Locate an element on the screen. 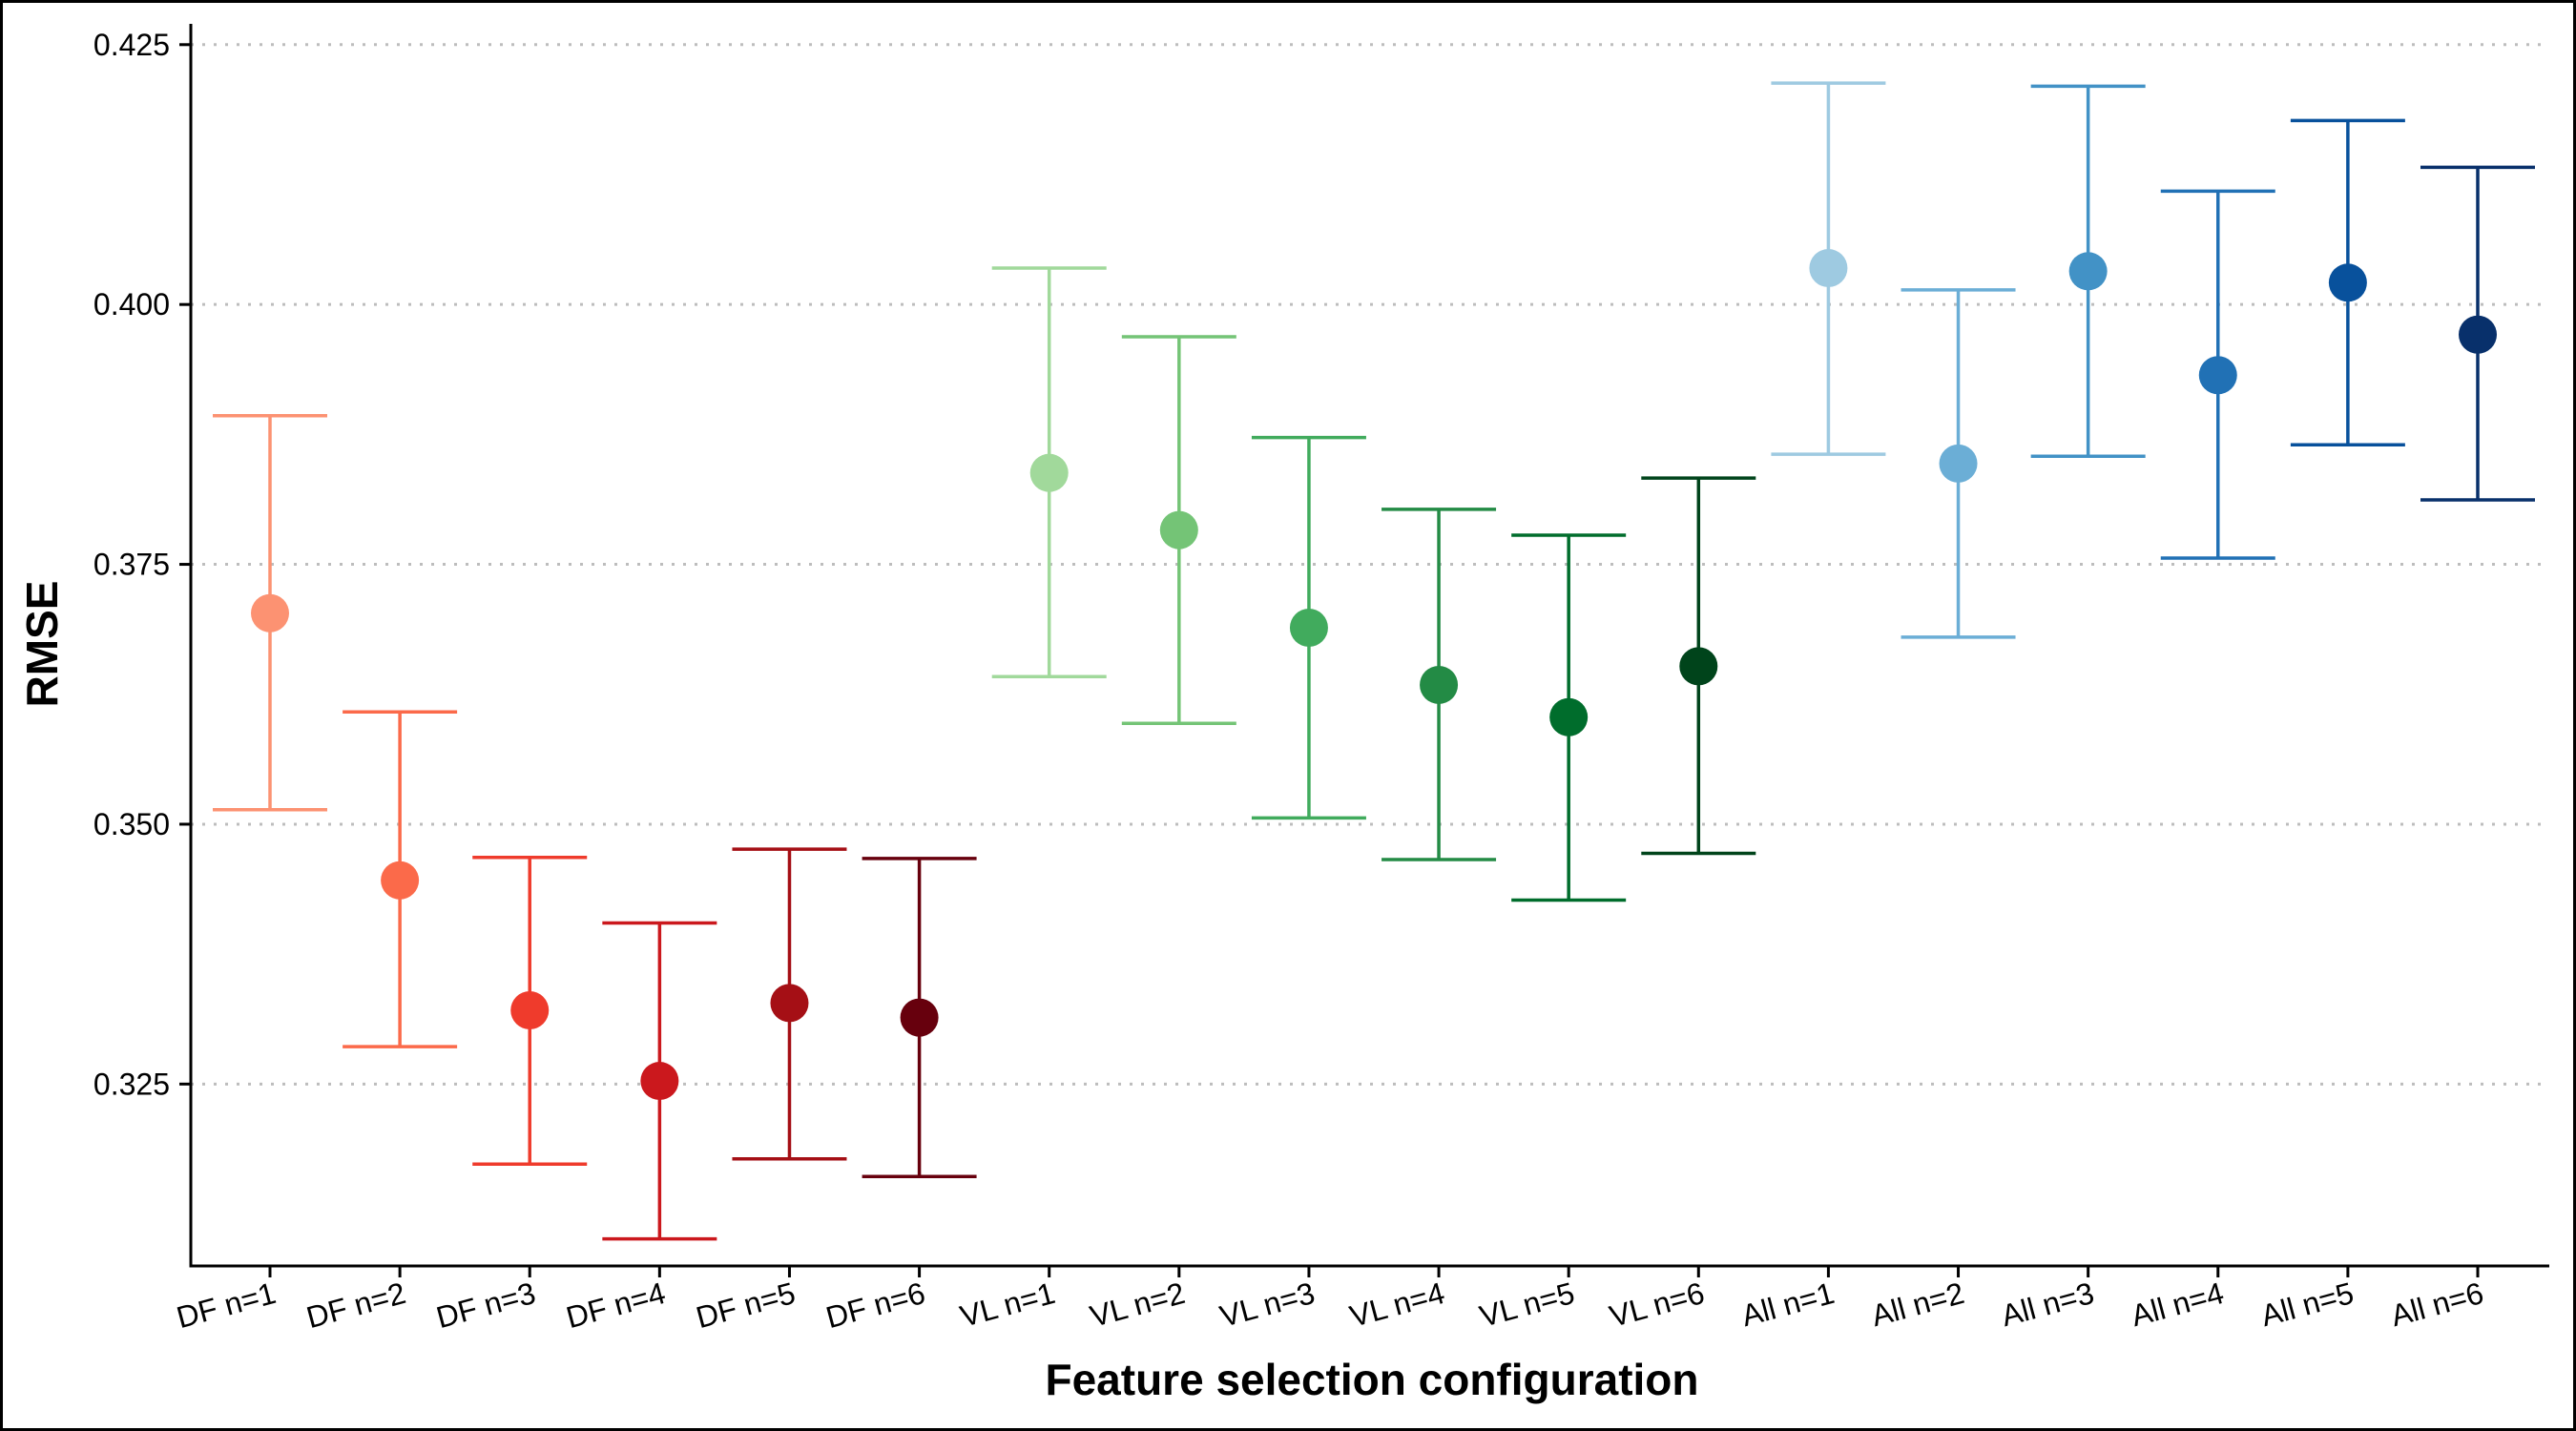 Image resolution: width=2576 pixels, height=1431 pixels. x-tick-label: All n=1 is located at coordinates (1788, 1304).